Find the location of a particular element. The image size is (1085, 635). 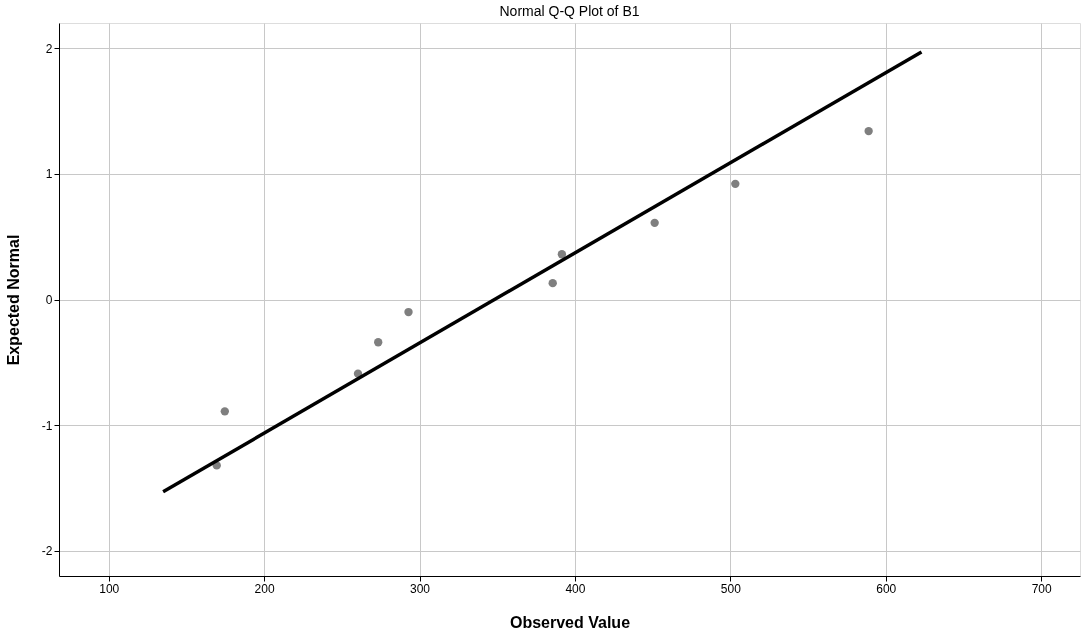

chart-title: Normal Q-Q Plot of B1 is located at coordinates (569, 11).